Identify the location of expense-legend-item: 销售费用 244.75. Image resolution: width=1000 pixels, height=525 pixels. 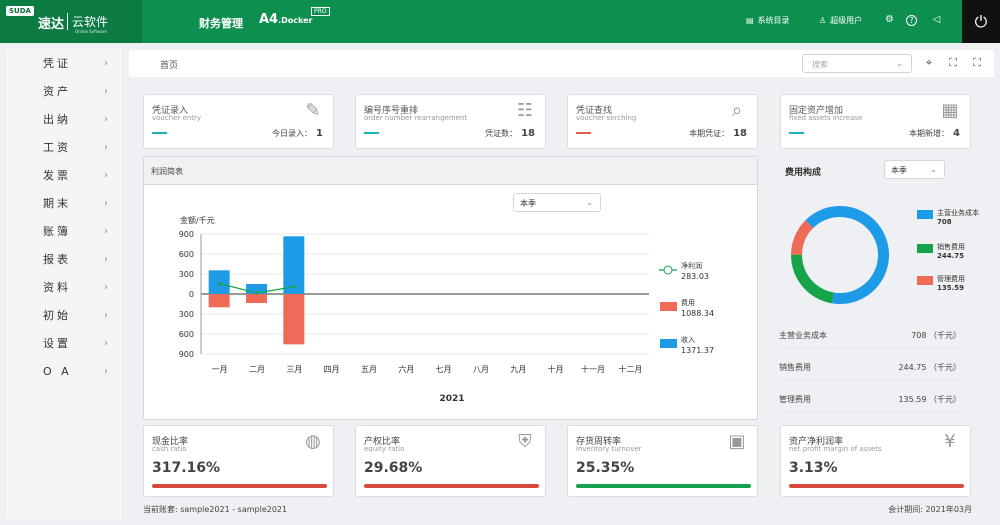
(955, 251).